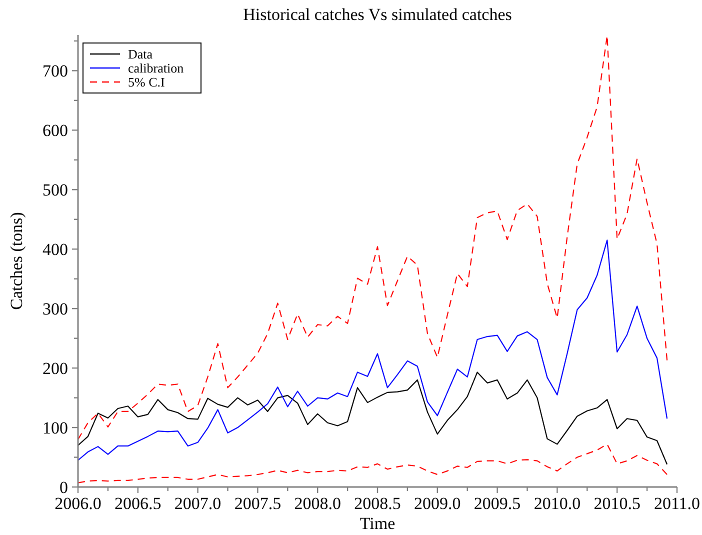  Describe the element at coordinates (55, 250) in the screenshot. I see `y-tick-label: 400` at that location.